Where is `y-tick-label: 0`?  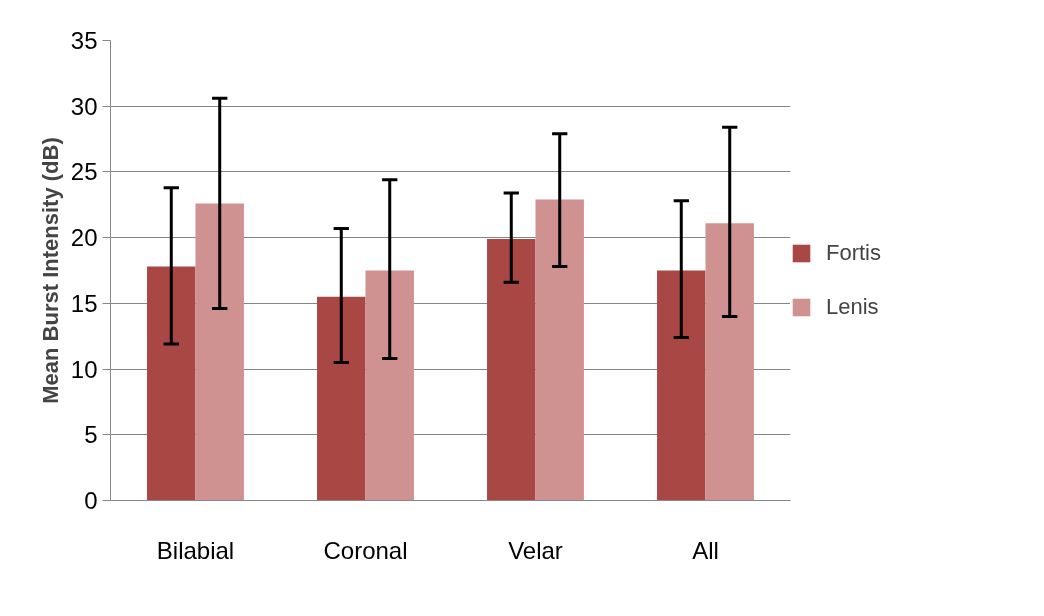
y-tick-label: 0 is located at coordinates (91, 500).